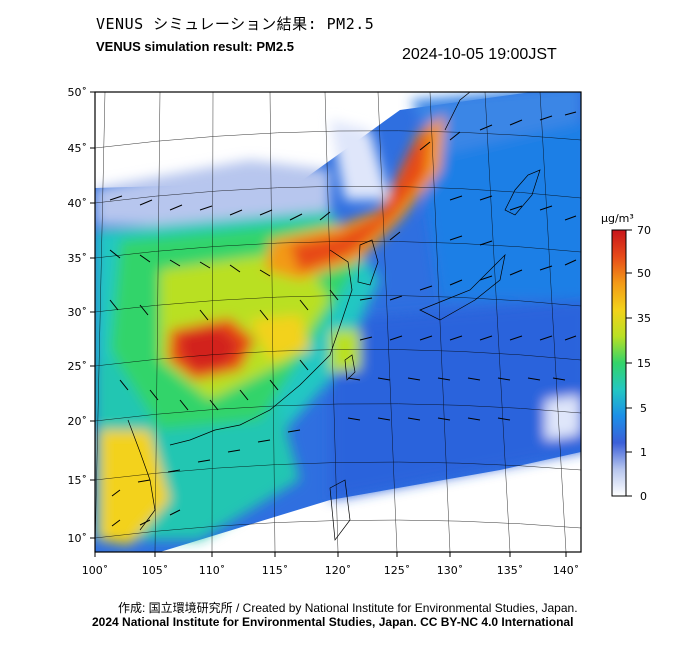 The image size is (700, 649). I want to click on lat-label-20: 20˚, so click(78, 421).